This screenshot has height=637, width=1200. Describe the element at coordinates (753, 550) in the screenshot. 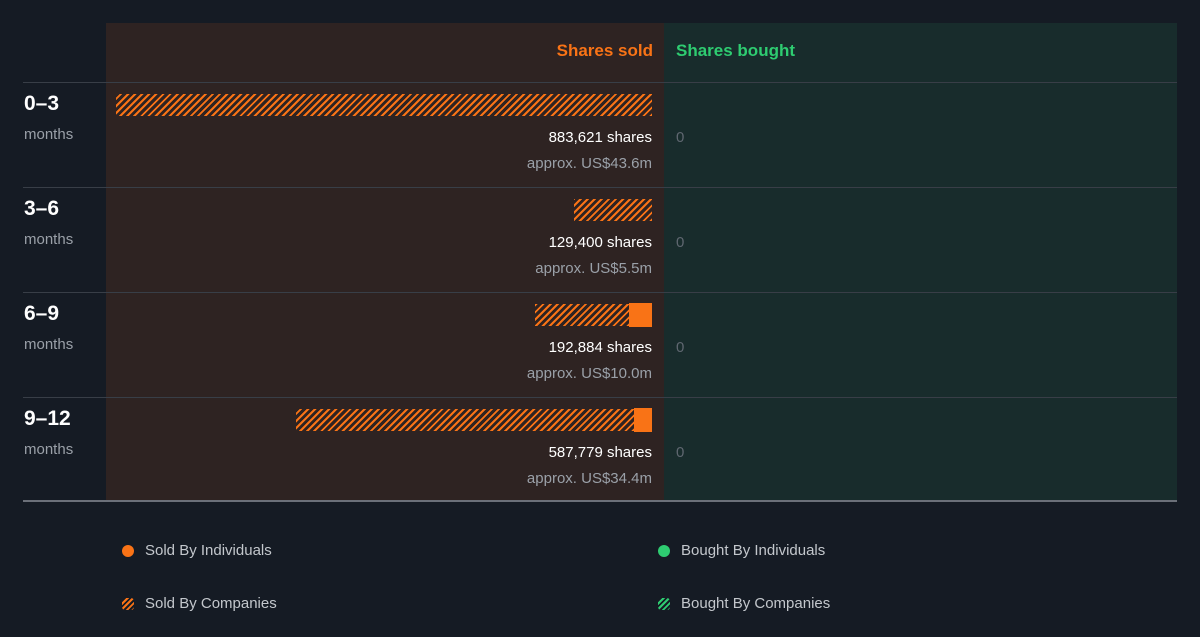

I see `legend-label: Bought By Individuals` at that location.